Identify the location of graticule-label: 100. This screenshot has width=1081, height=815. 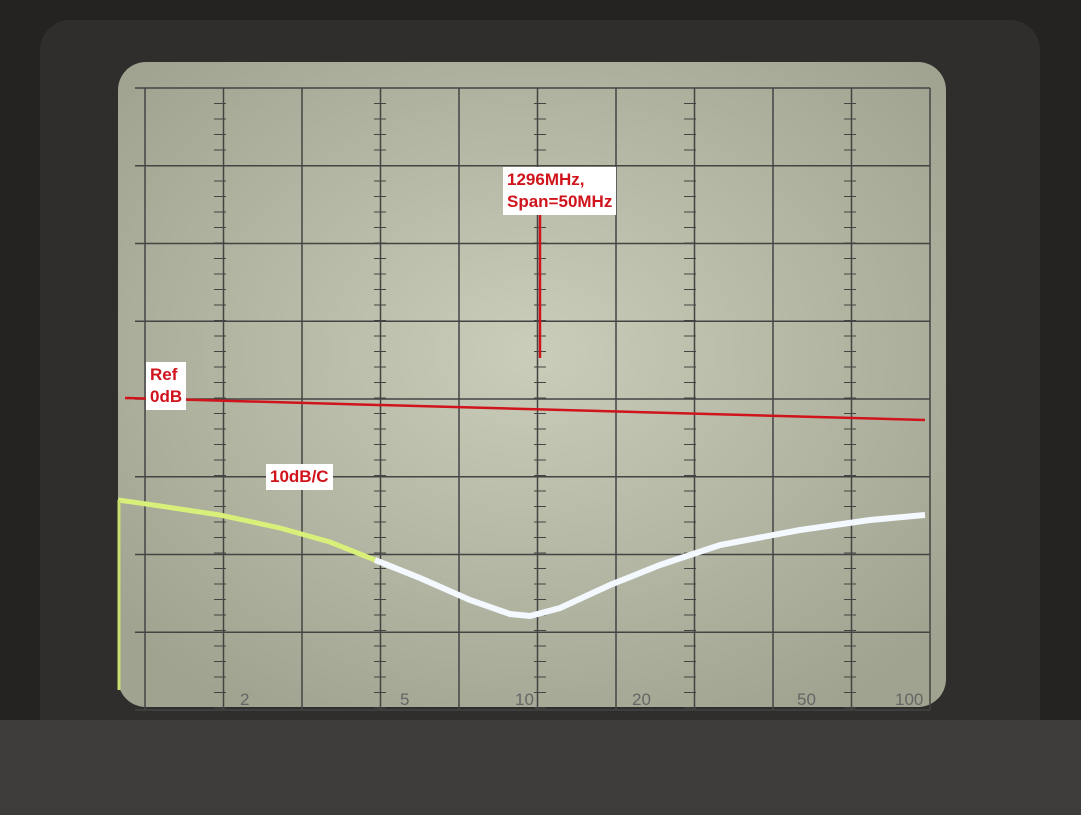
(909, 699).